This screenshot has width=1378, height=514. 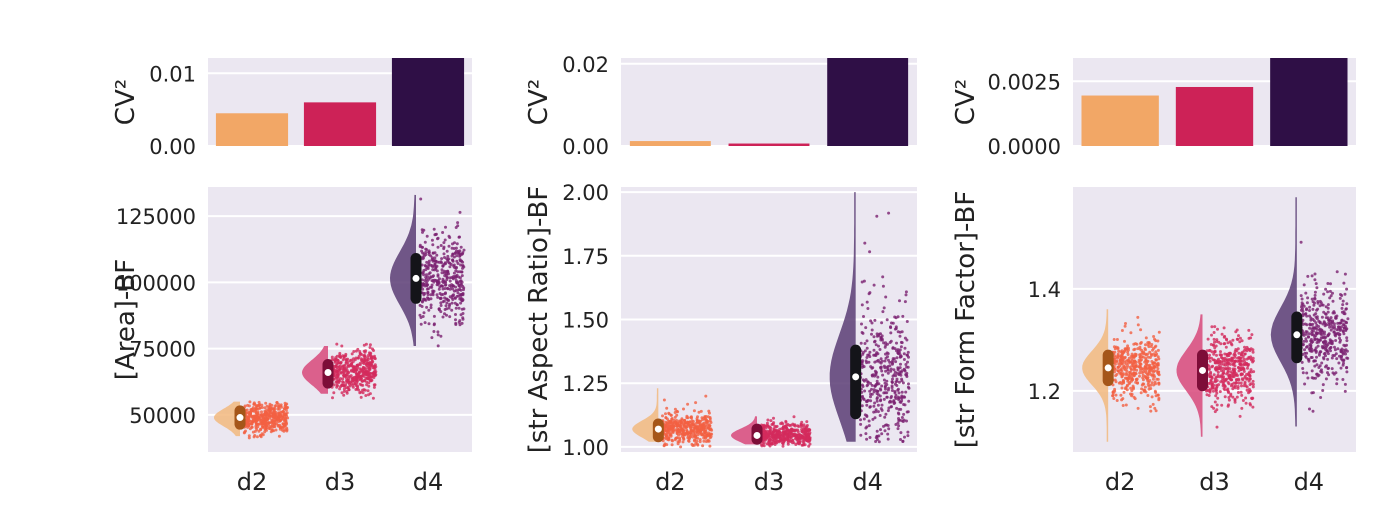 What do you see at coordinates (1024, 82) in the screenshot?
I see `y-tick-label: 0.0025` at bounding box center [1024, 82].